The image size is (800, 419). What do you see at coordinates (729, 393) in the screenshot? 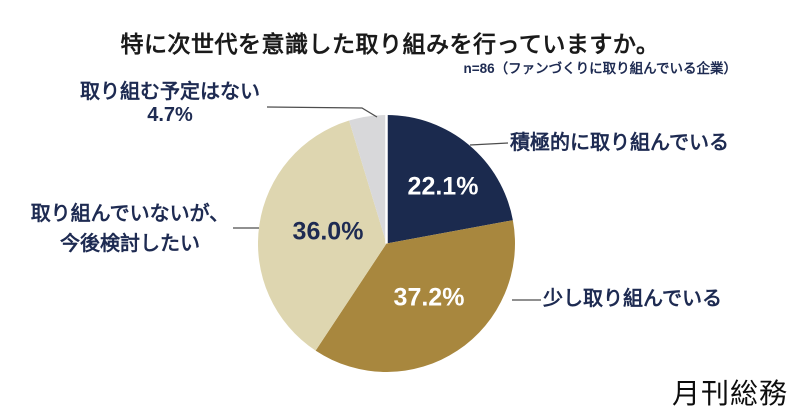
I see `gekkan-soumu-logo: 月刊総務` at bounding box center [729, 393].